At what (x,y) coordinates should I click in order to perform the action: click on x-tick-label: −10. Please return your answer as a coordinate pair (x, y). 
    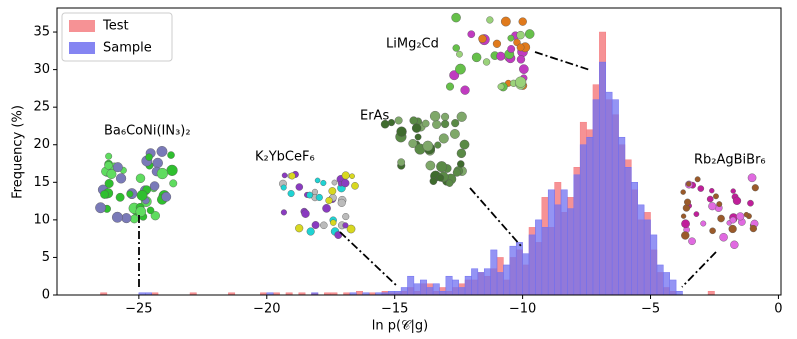
    Looking at the image, I should click on (522, 309).